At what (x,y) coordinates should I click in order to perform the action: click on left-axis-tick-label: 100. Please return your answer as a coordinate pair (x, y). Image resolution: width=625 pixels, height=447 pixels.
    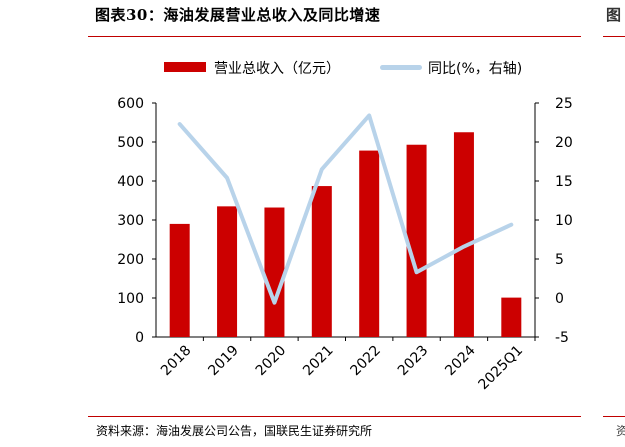
    Looking at the image, I should click on (130, 299).